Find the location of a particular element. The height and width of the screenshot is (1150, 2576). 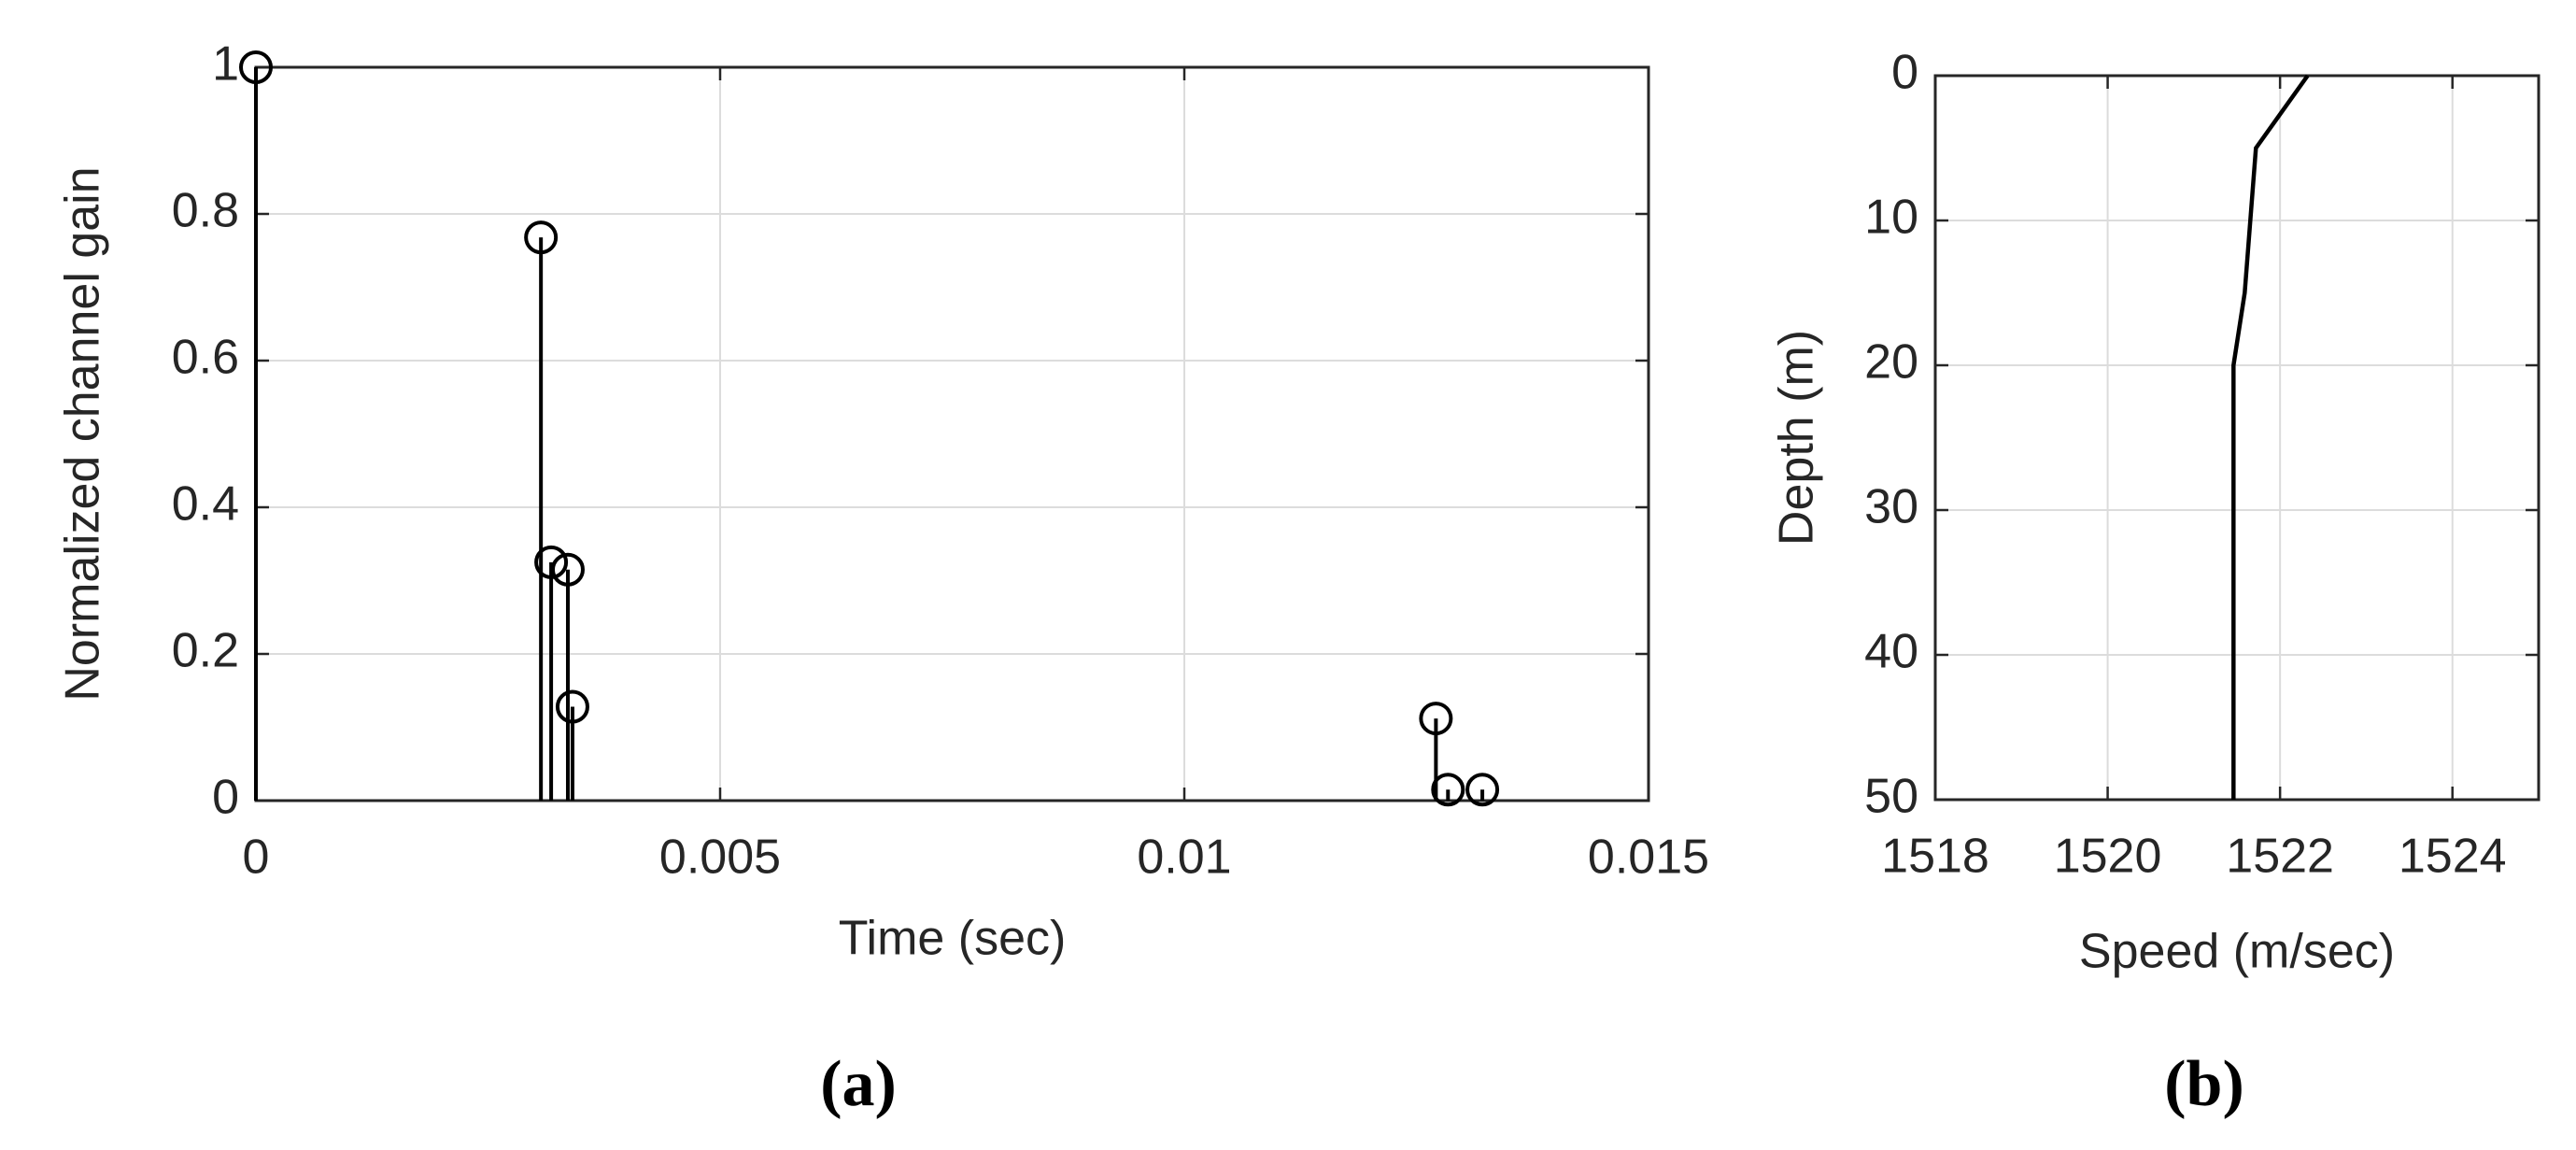

x-axis-label: Time (sec) is located at coordinates (953, 939).